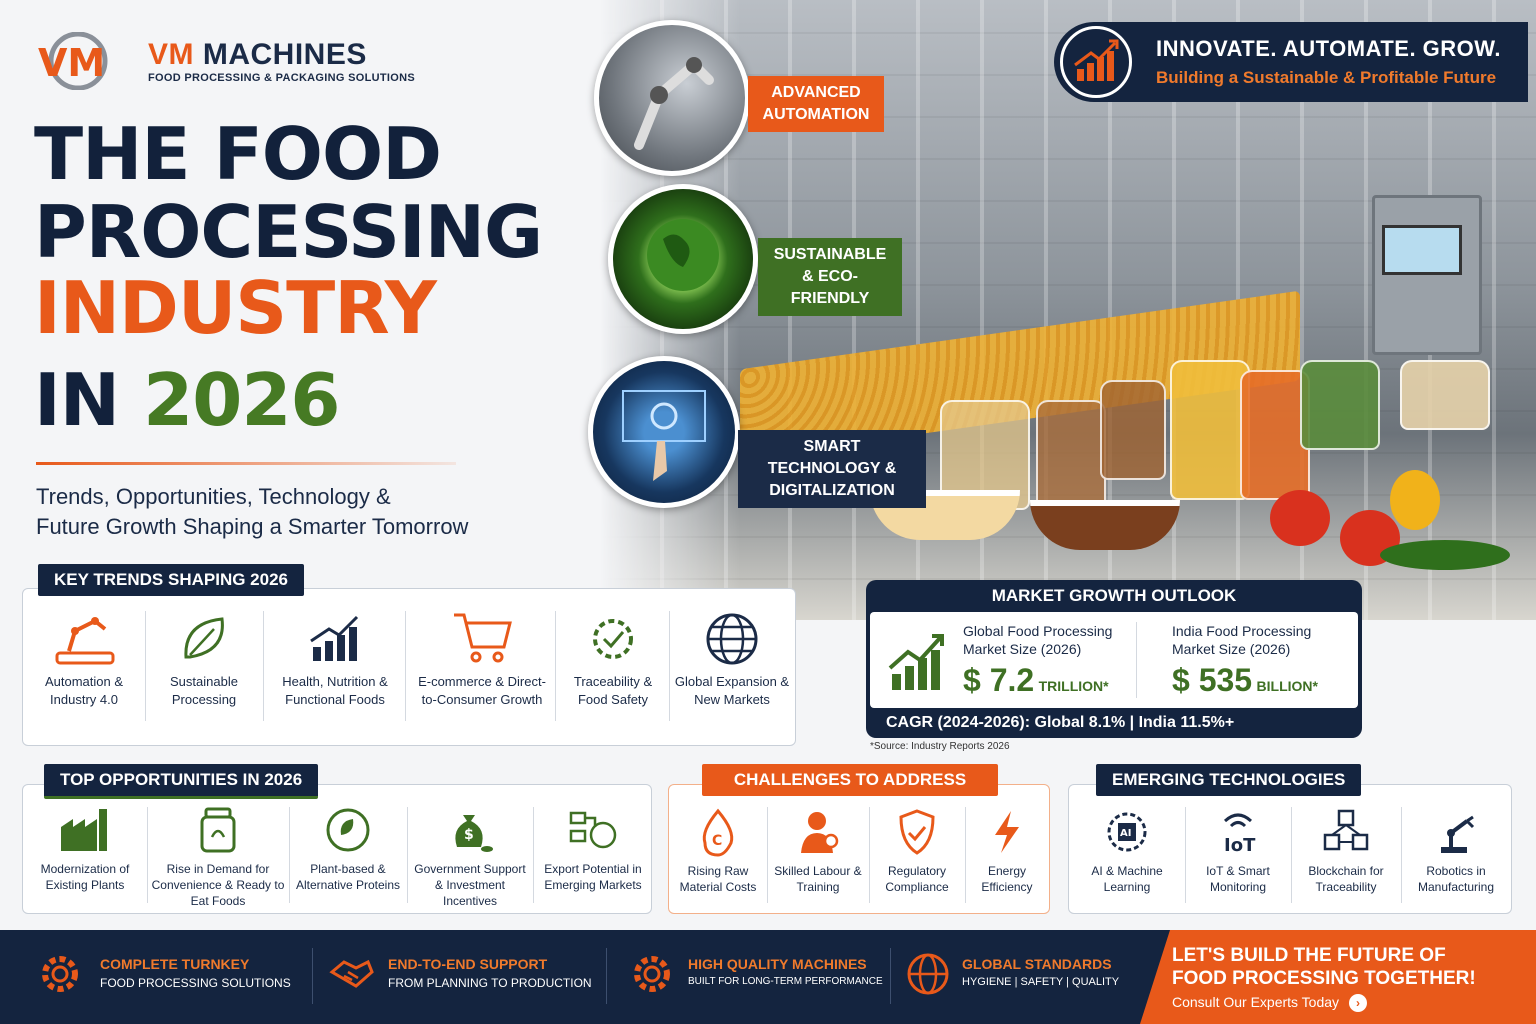 The image size is (1536, 1024). I want to click on control-panel-image, so click(1427, 275).